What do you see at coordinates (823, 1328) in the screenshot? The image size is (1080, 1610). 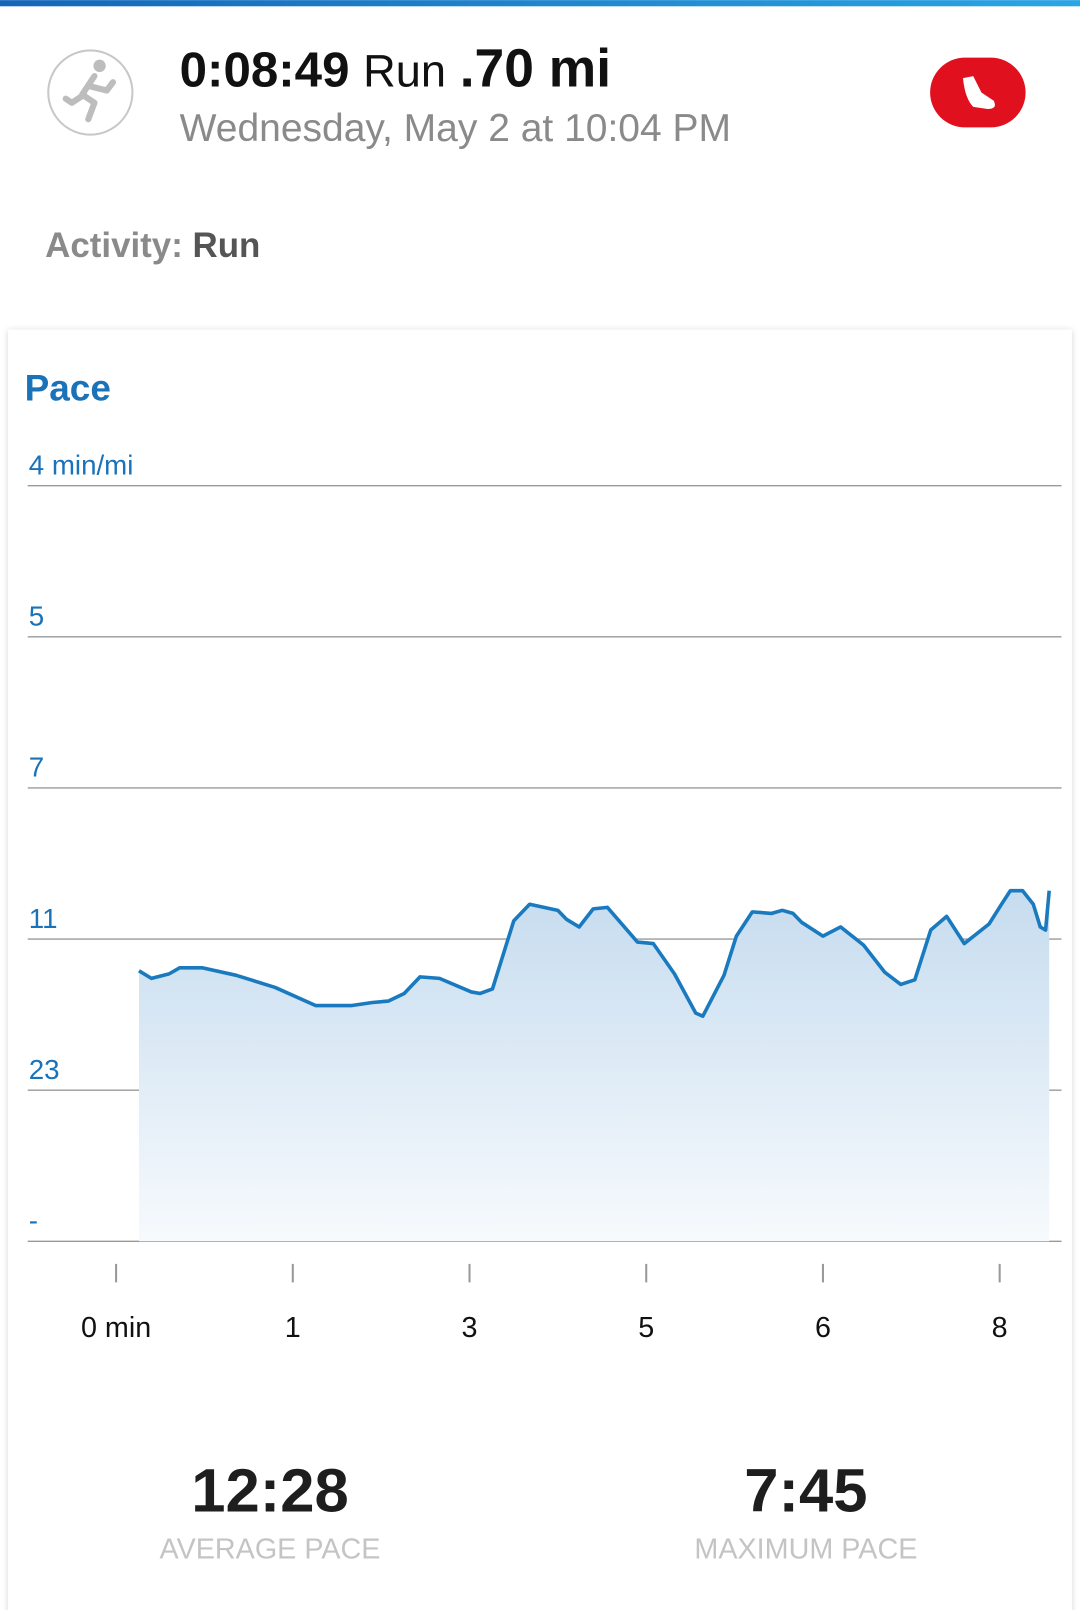 I see `x-tick-label: 6` at bounding box center [823, 1328].